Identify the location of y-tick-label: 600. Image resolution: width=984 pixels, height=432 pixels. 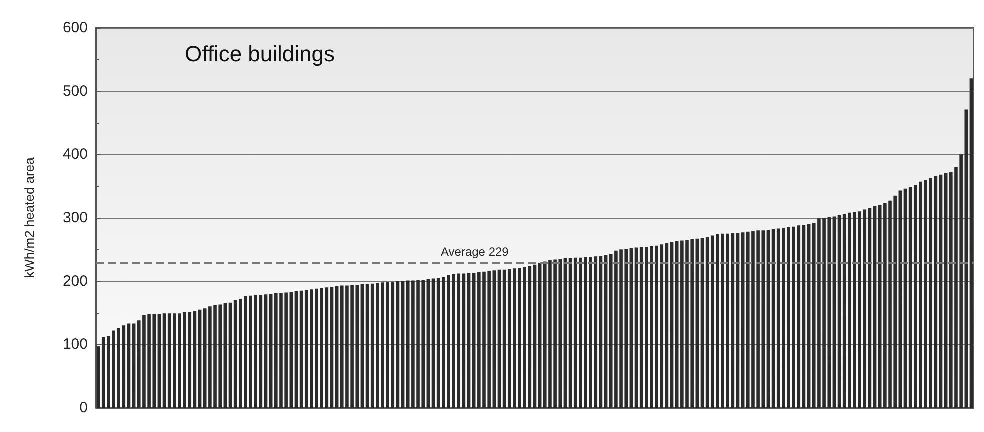
(75, 28).